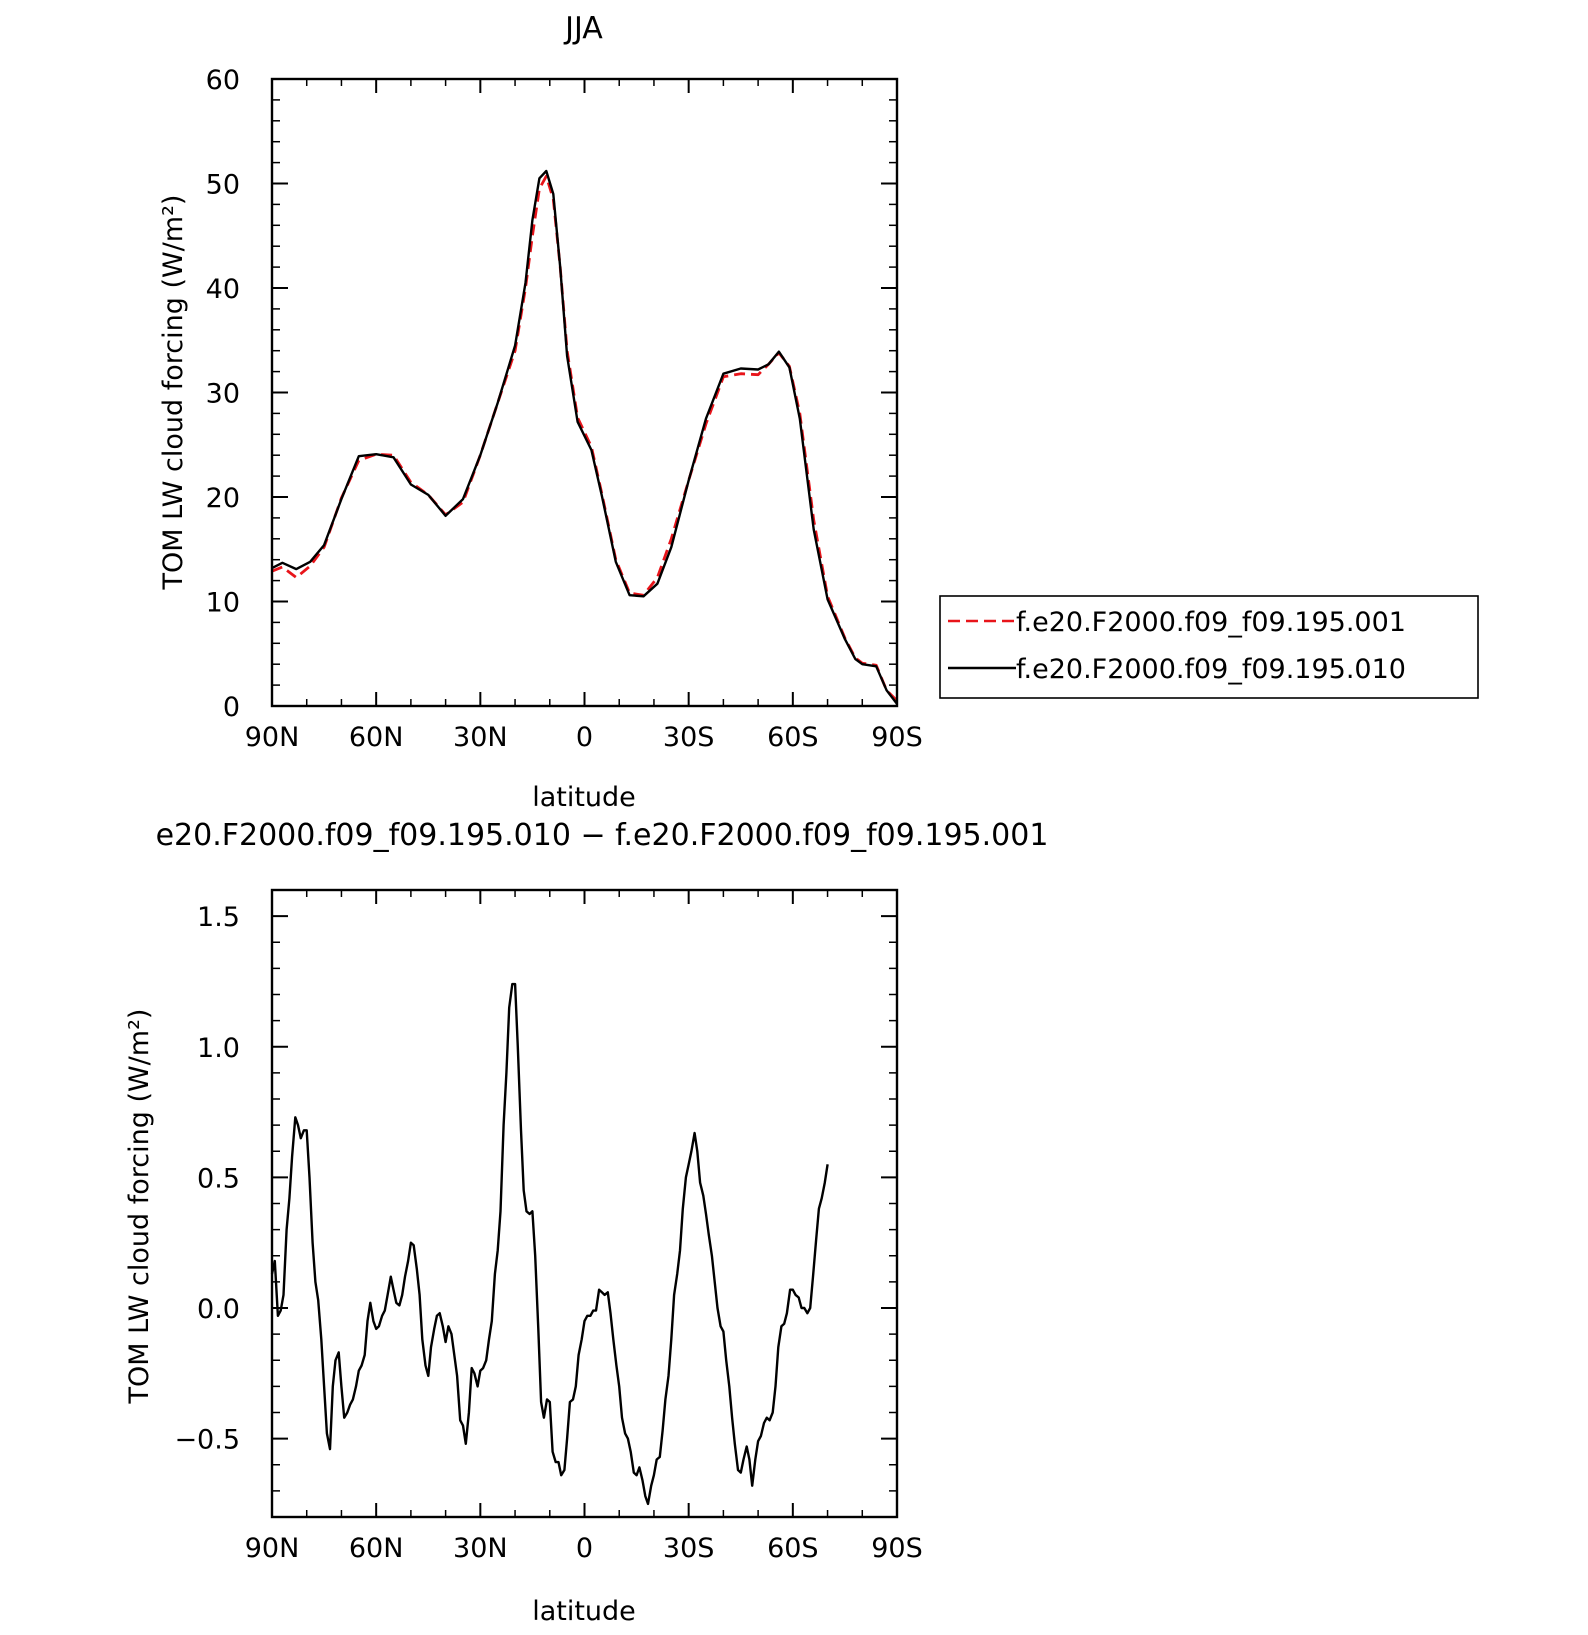 This screenshot has height=1635, width=1588. Describe the element at coordinates (139, 1207) in the screenshot. I see `bottom-y-axis-label: TOM LW cloud forcing (W/m²)` at that location.